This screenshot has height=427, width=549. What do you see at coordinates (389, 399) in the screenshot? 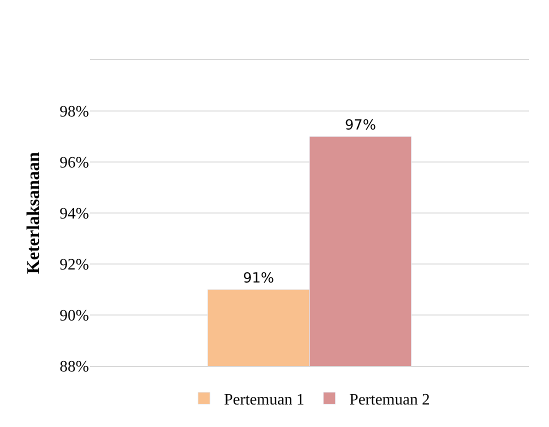
I see `legend-label: Pertemuan 2` at bounding box center [389, 399].